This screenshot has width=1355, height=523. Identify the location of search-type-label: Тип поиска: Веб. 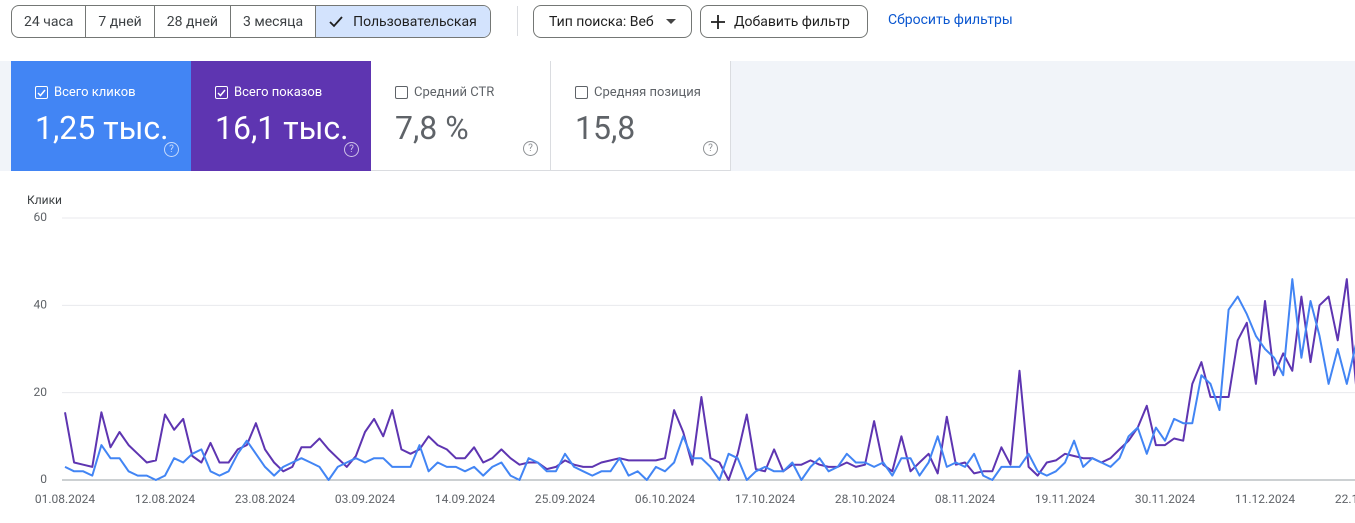
(601, 21).